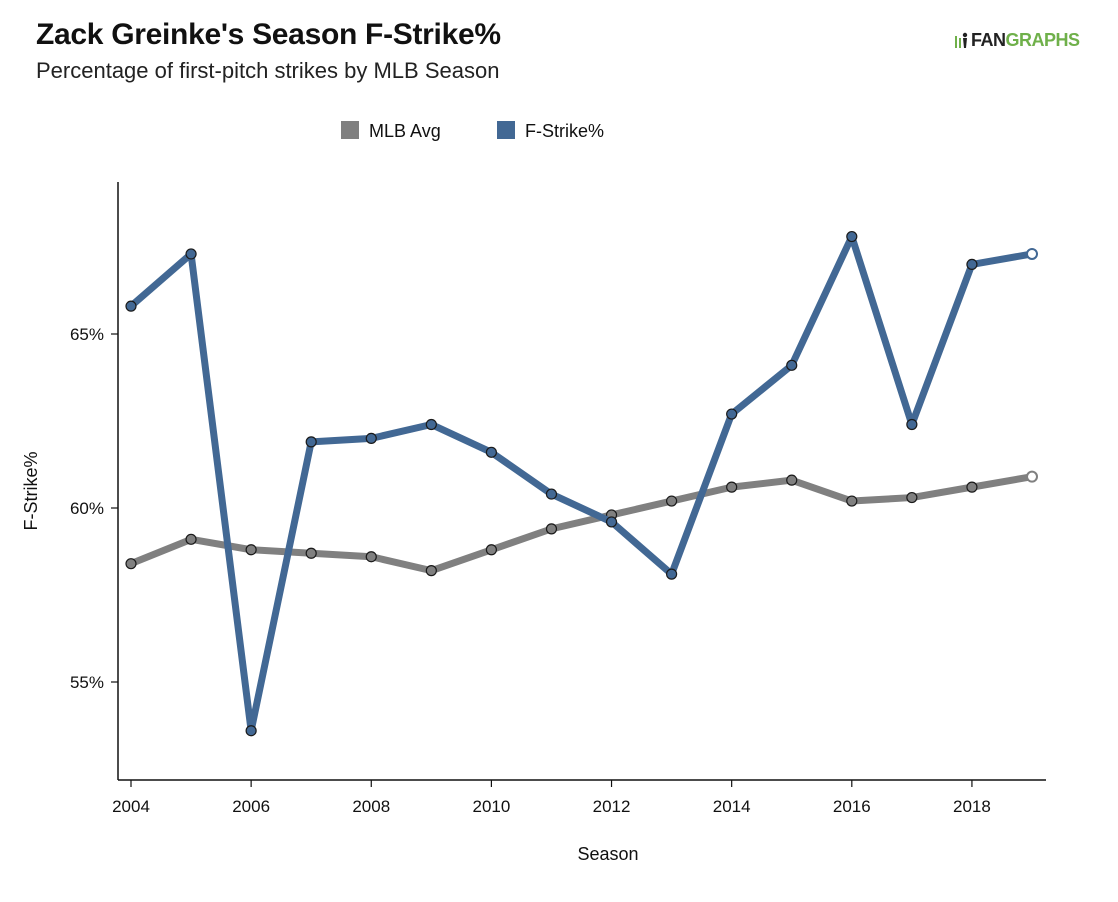 This screenshot has width=1118, height=902. Describe the element at coordinates (251, 806) in the screenshot. I see `x-tick-label: 2006` at that location.